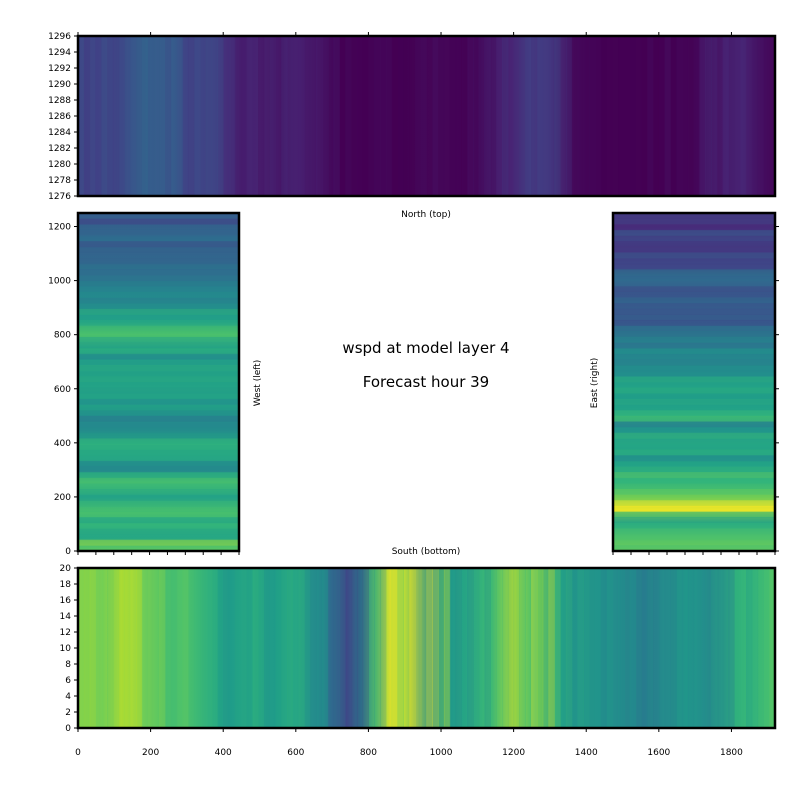 The width and height of the screenshot is (811, 790). I want to click on west-panel: 0 200 400 600 800 1000 1200 West (left), so click(155, 384).